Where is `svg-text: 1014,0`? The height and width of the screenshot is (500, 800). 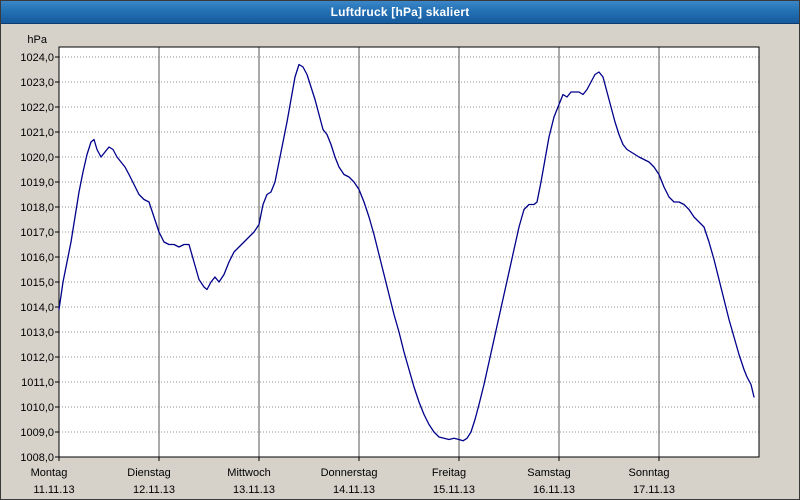
svg-text: 1014,0 is located at coordinates (37, 308).